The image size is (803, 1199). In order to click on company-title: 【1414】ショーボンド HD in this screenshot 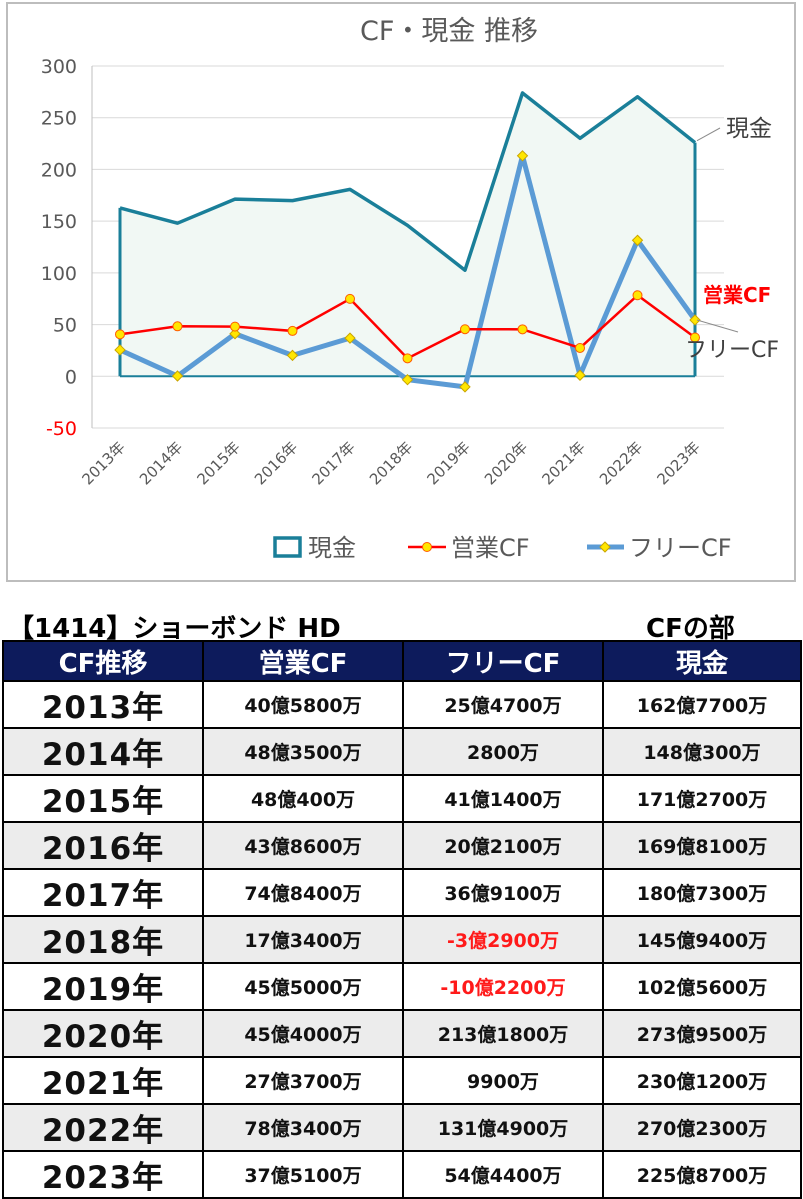, I will do `click(174, 629)`.